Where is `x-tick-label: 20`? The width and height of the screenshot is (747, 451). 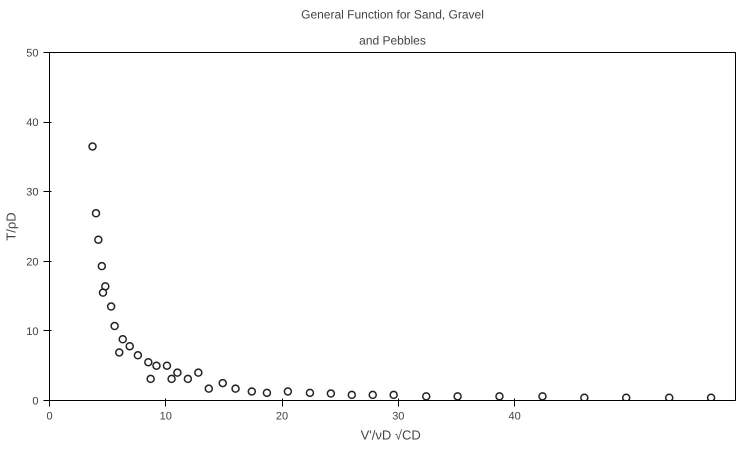
x-tick-label: 20 is located at coordinates (282, 416).